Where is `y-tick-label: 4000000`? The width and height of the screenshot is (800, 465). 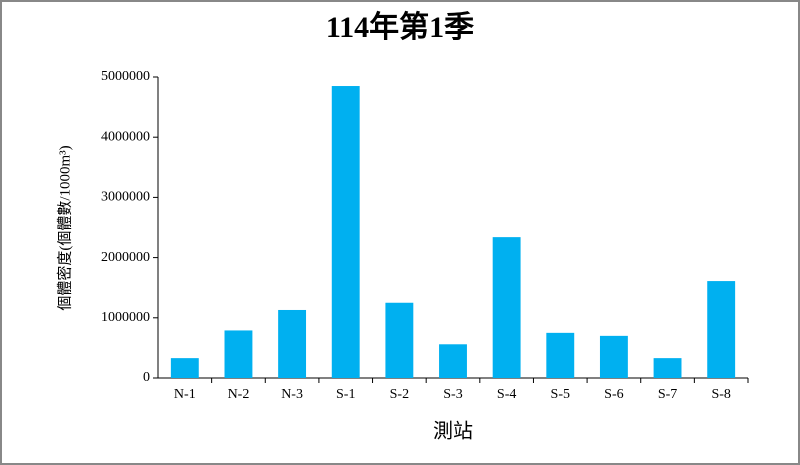
y-tick-label: 4000000 is located at coordinates (125, 136).